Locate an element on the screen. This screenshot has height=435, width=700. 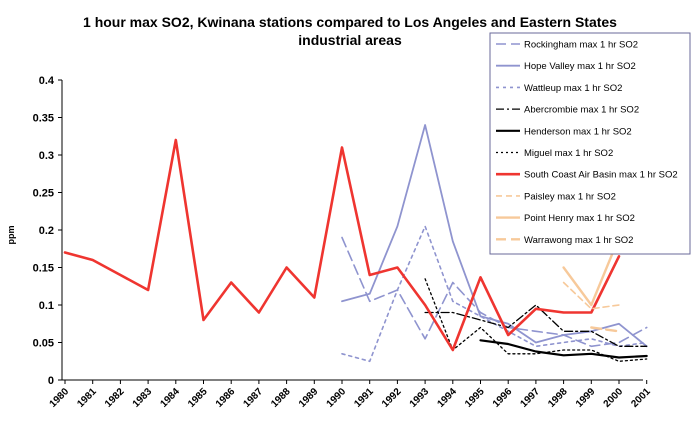
chart-title-line-2: industrial areas is located at coordinates (350, 40).